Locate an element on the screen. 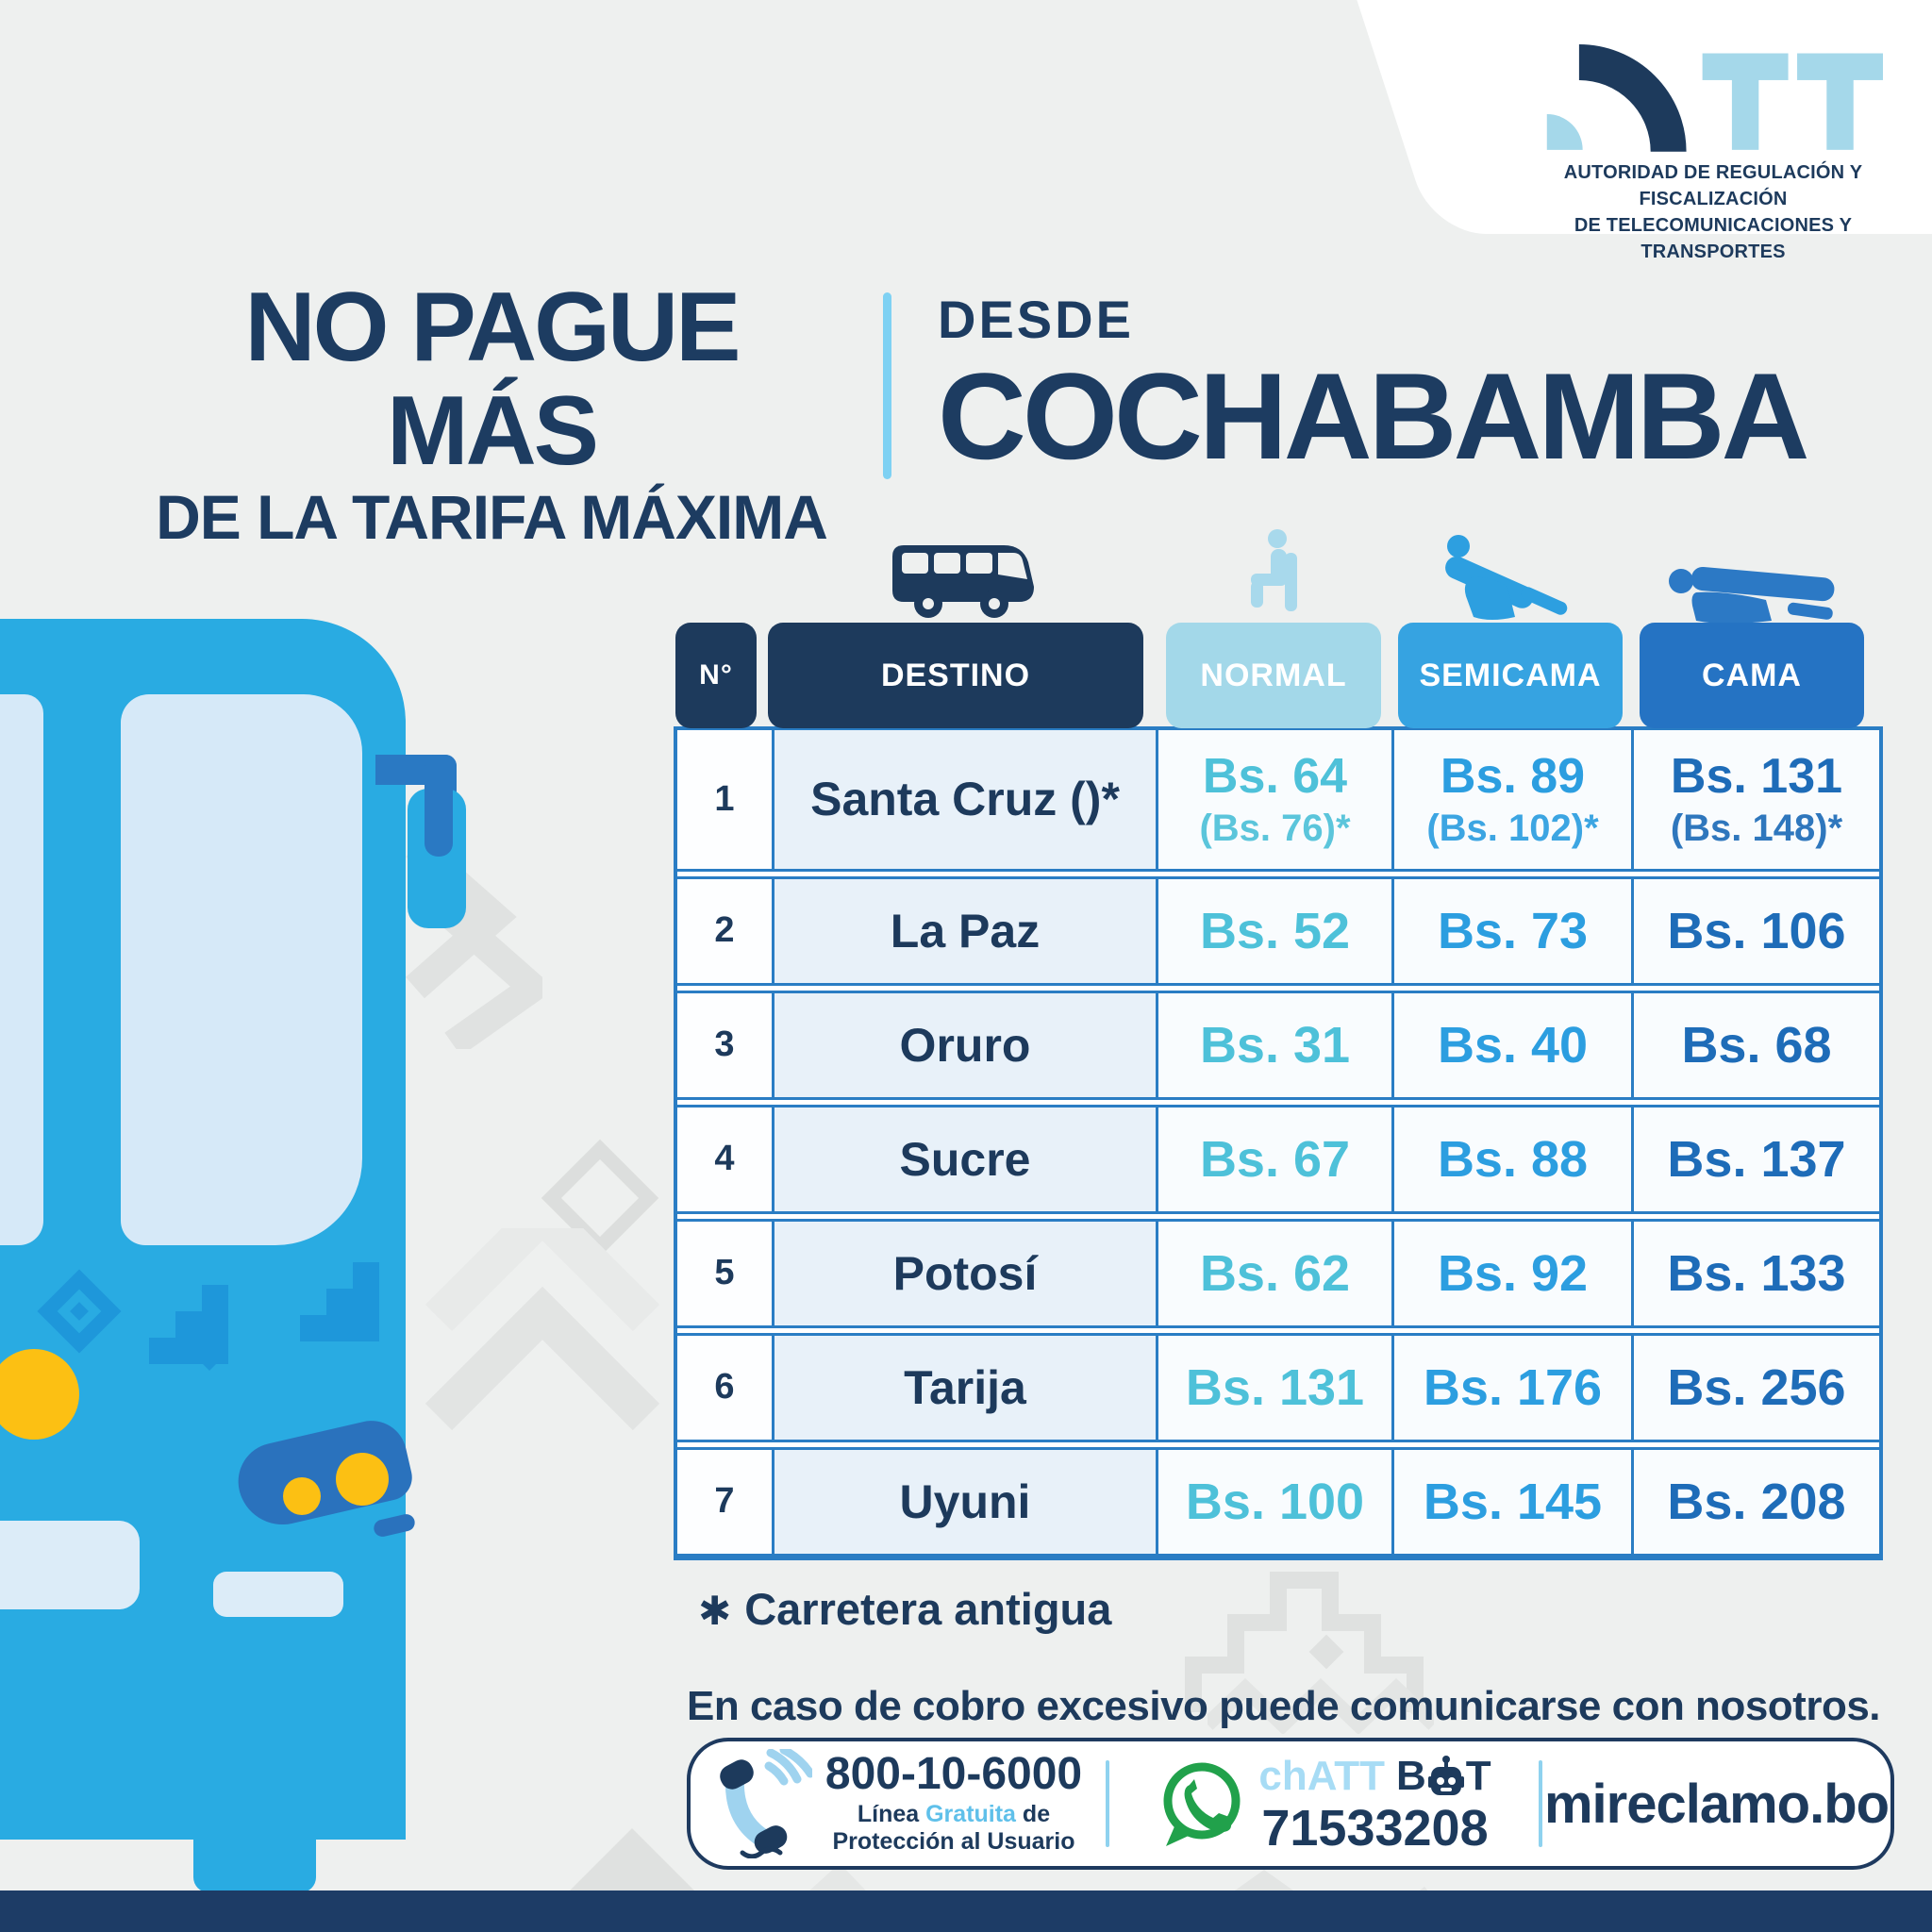  bus-windshield-left is located at coordinates (22, 969).